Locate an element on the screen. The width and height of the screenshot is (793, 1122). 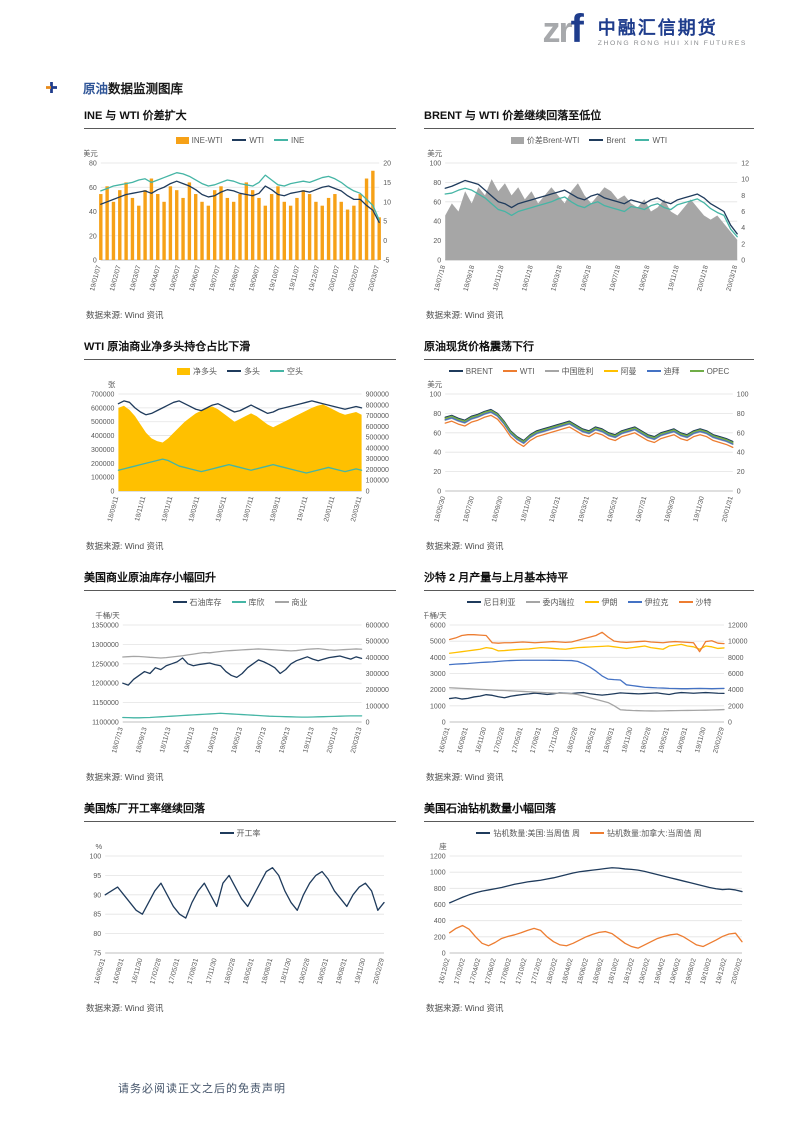
svg-text: 200000 is located at coordinates (102, 464).